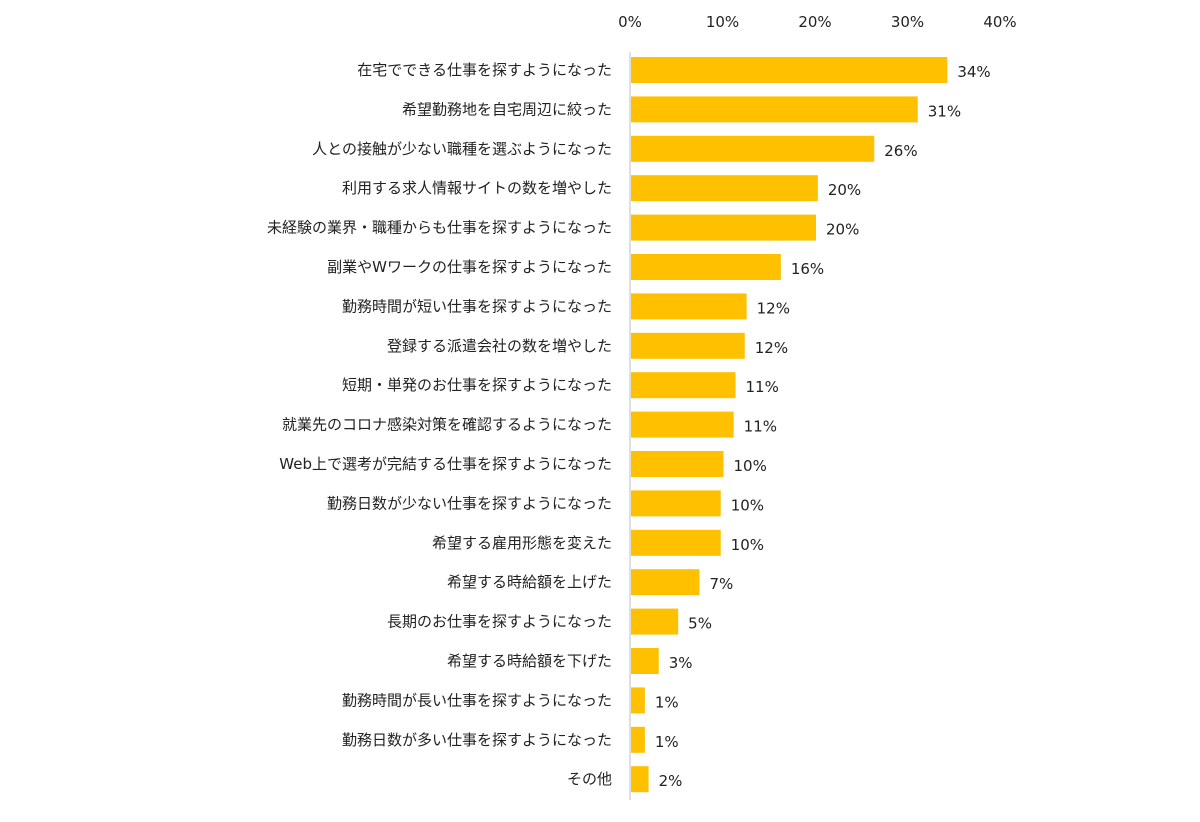  Describe the element at coordinates (814, 22) in the screenshot. I see `x-tick-label: 20%` at that location.